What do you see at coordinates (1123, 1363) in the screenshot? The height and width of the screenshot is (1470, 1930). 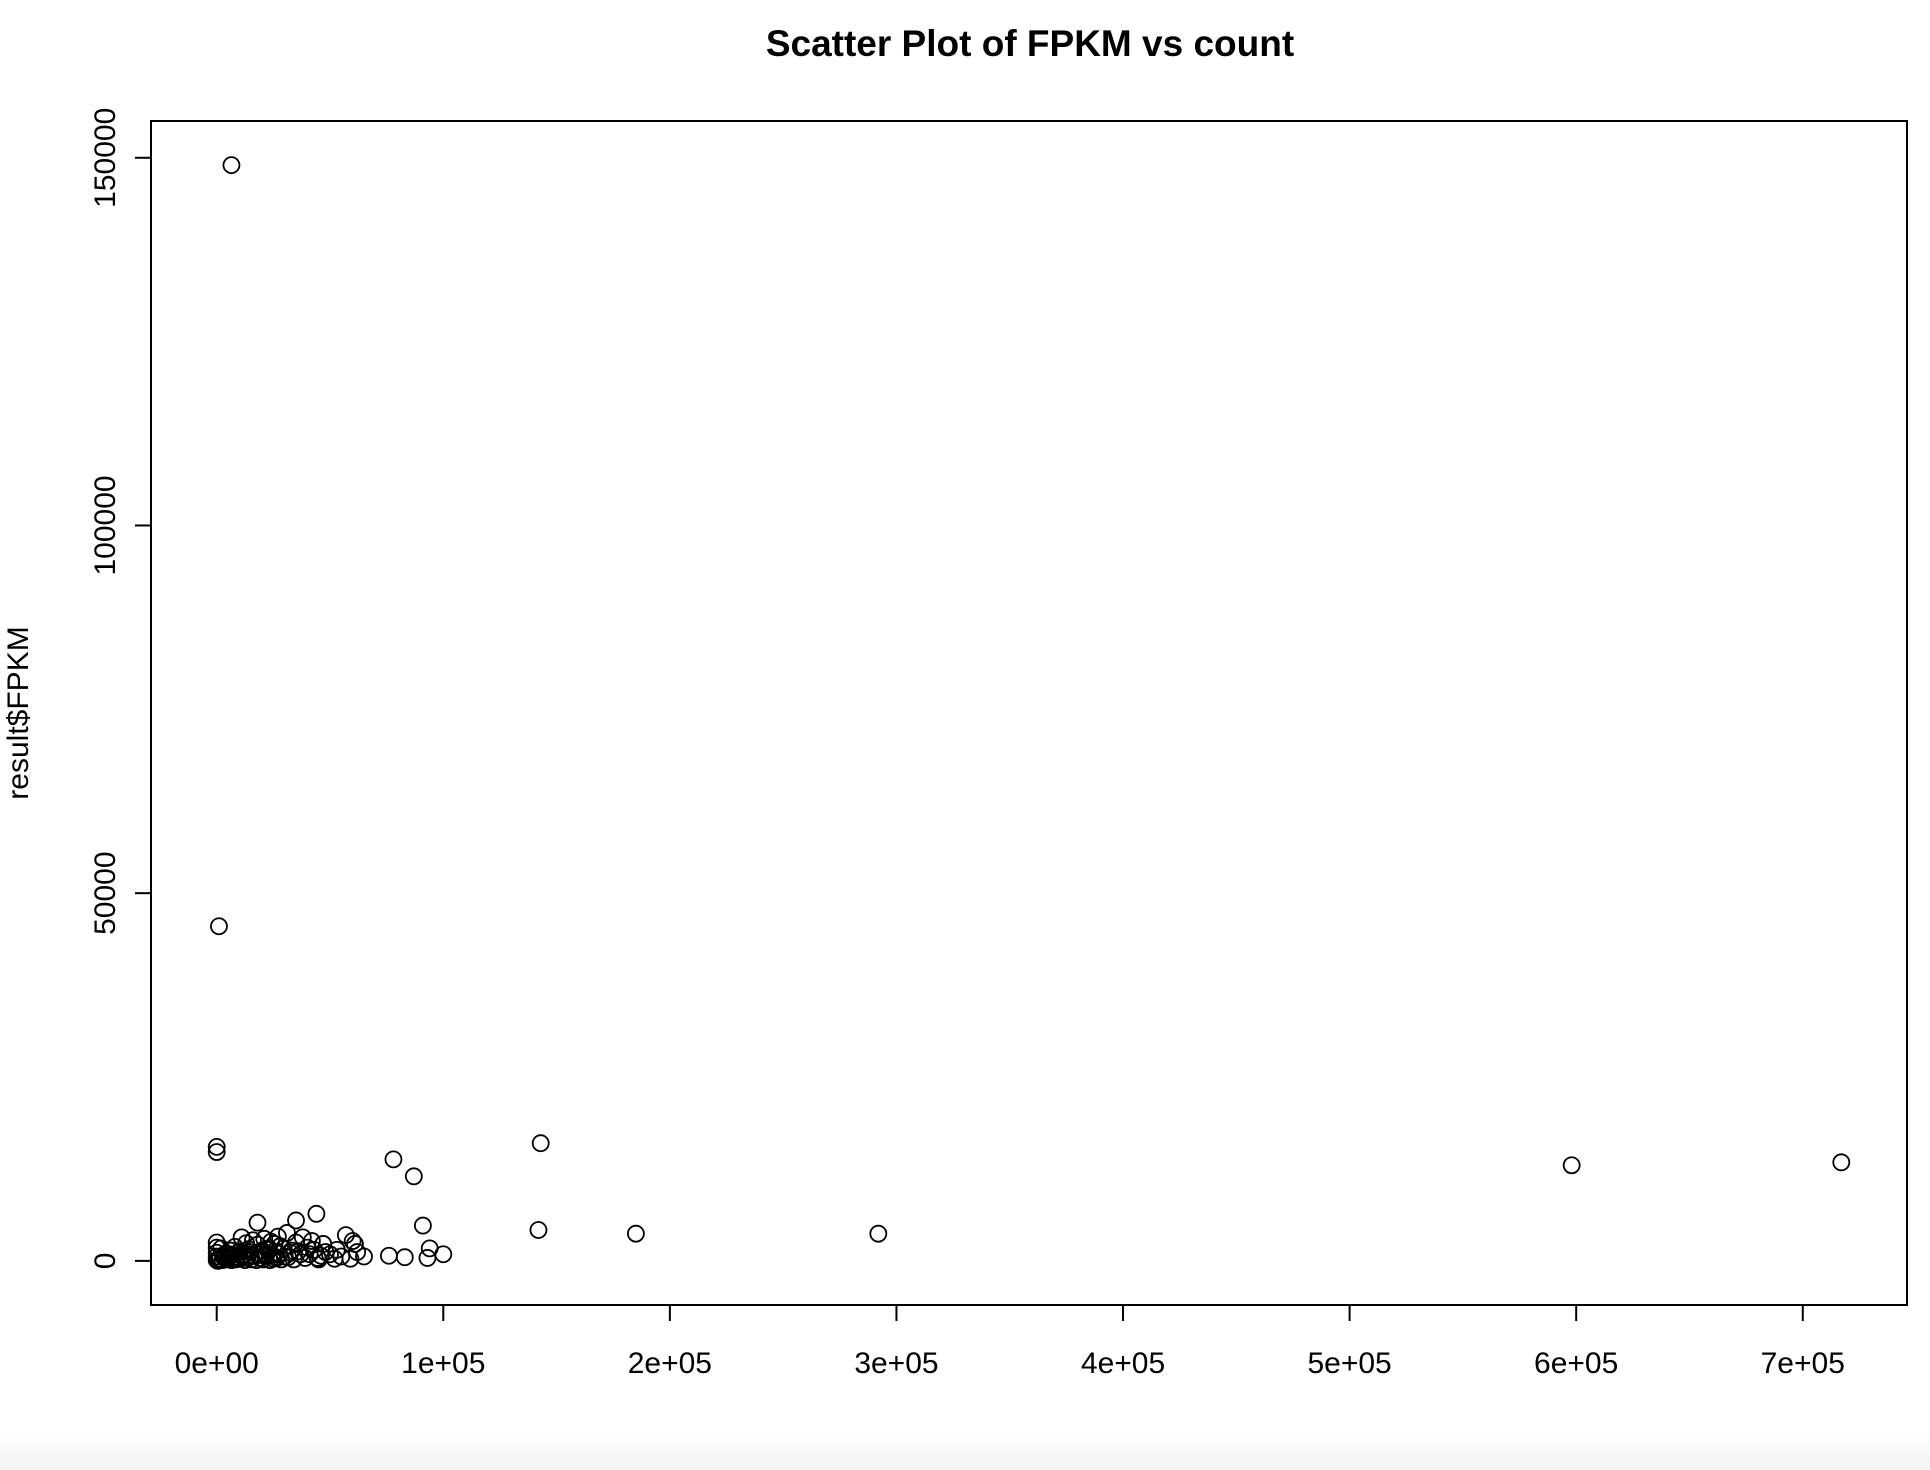 I see `x-tick-label: 4e+05` at bounding box center [1123, 1363].